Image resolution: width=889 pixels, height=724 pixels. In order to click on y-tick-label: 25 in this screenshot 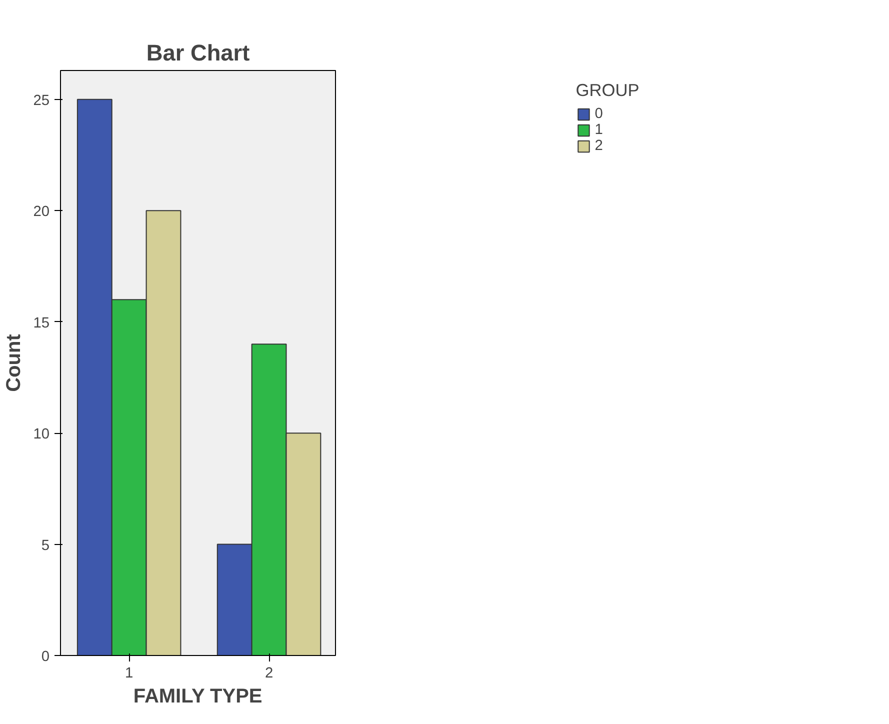, I will do `click(41, 100)`.